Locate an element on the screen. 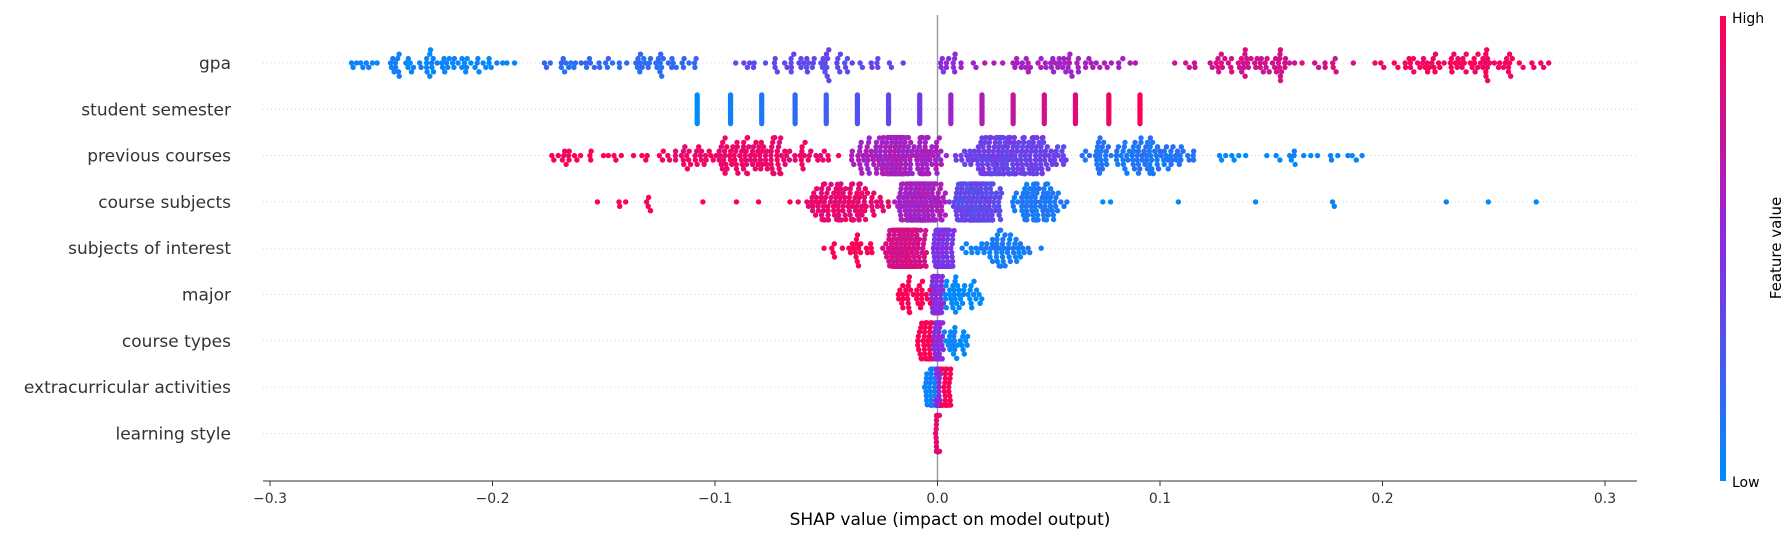 This screenshot has width=1785, height=536. semester-cluster is located at coordinates (982, 109).